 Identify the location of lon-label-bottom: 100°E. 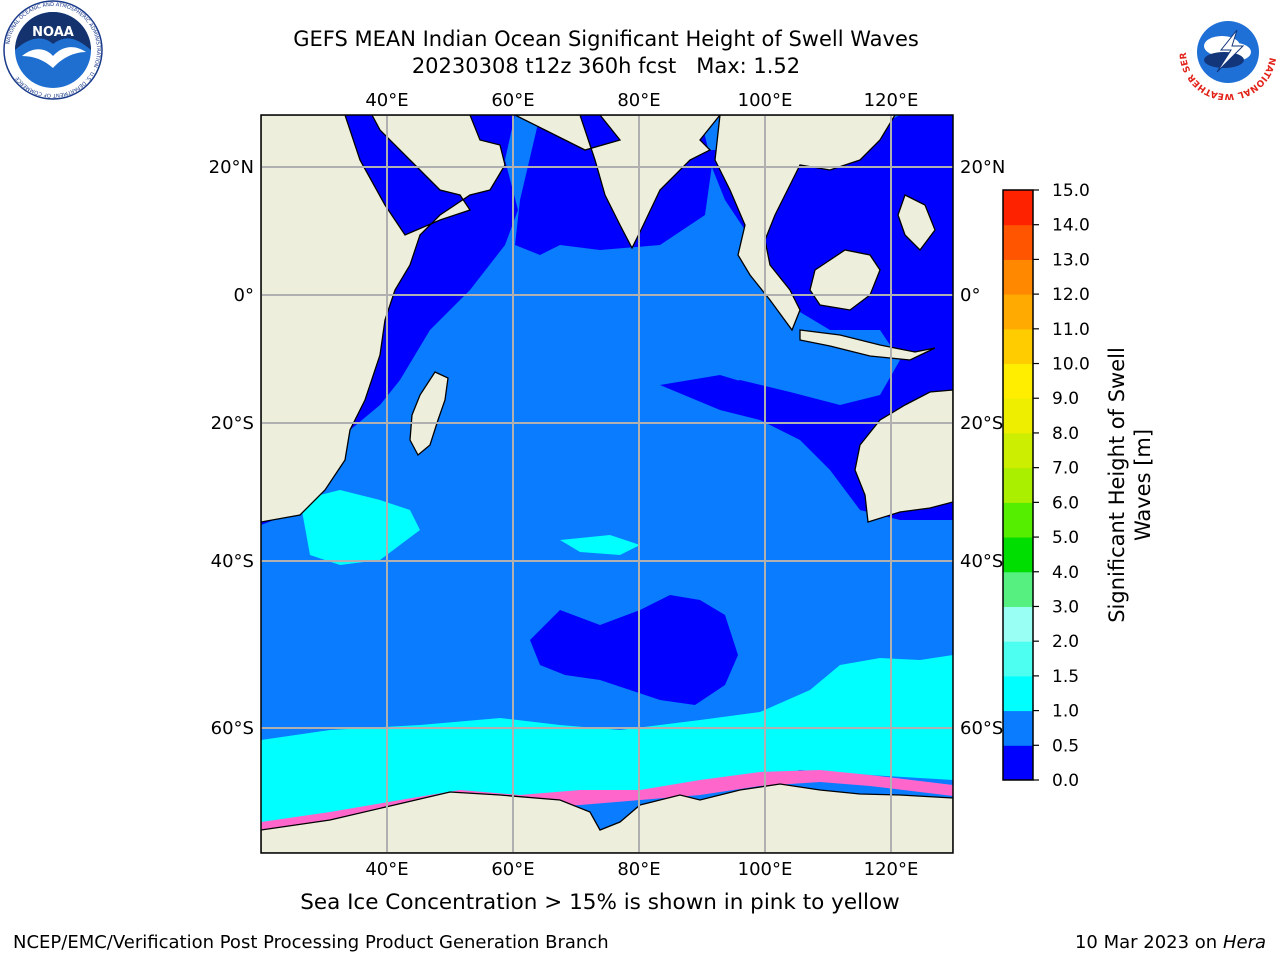
(765, 869).